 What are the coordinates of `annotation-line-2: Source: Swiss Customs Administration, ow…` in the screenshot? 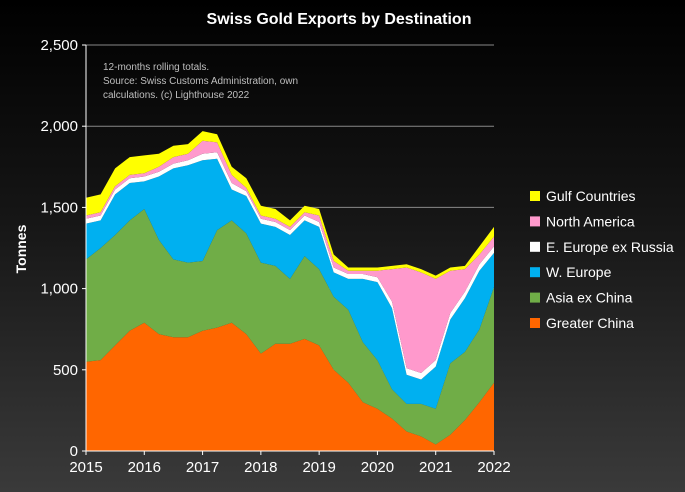 It's located at (200, 81).